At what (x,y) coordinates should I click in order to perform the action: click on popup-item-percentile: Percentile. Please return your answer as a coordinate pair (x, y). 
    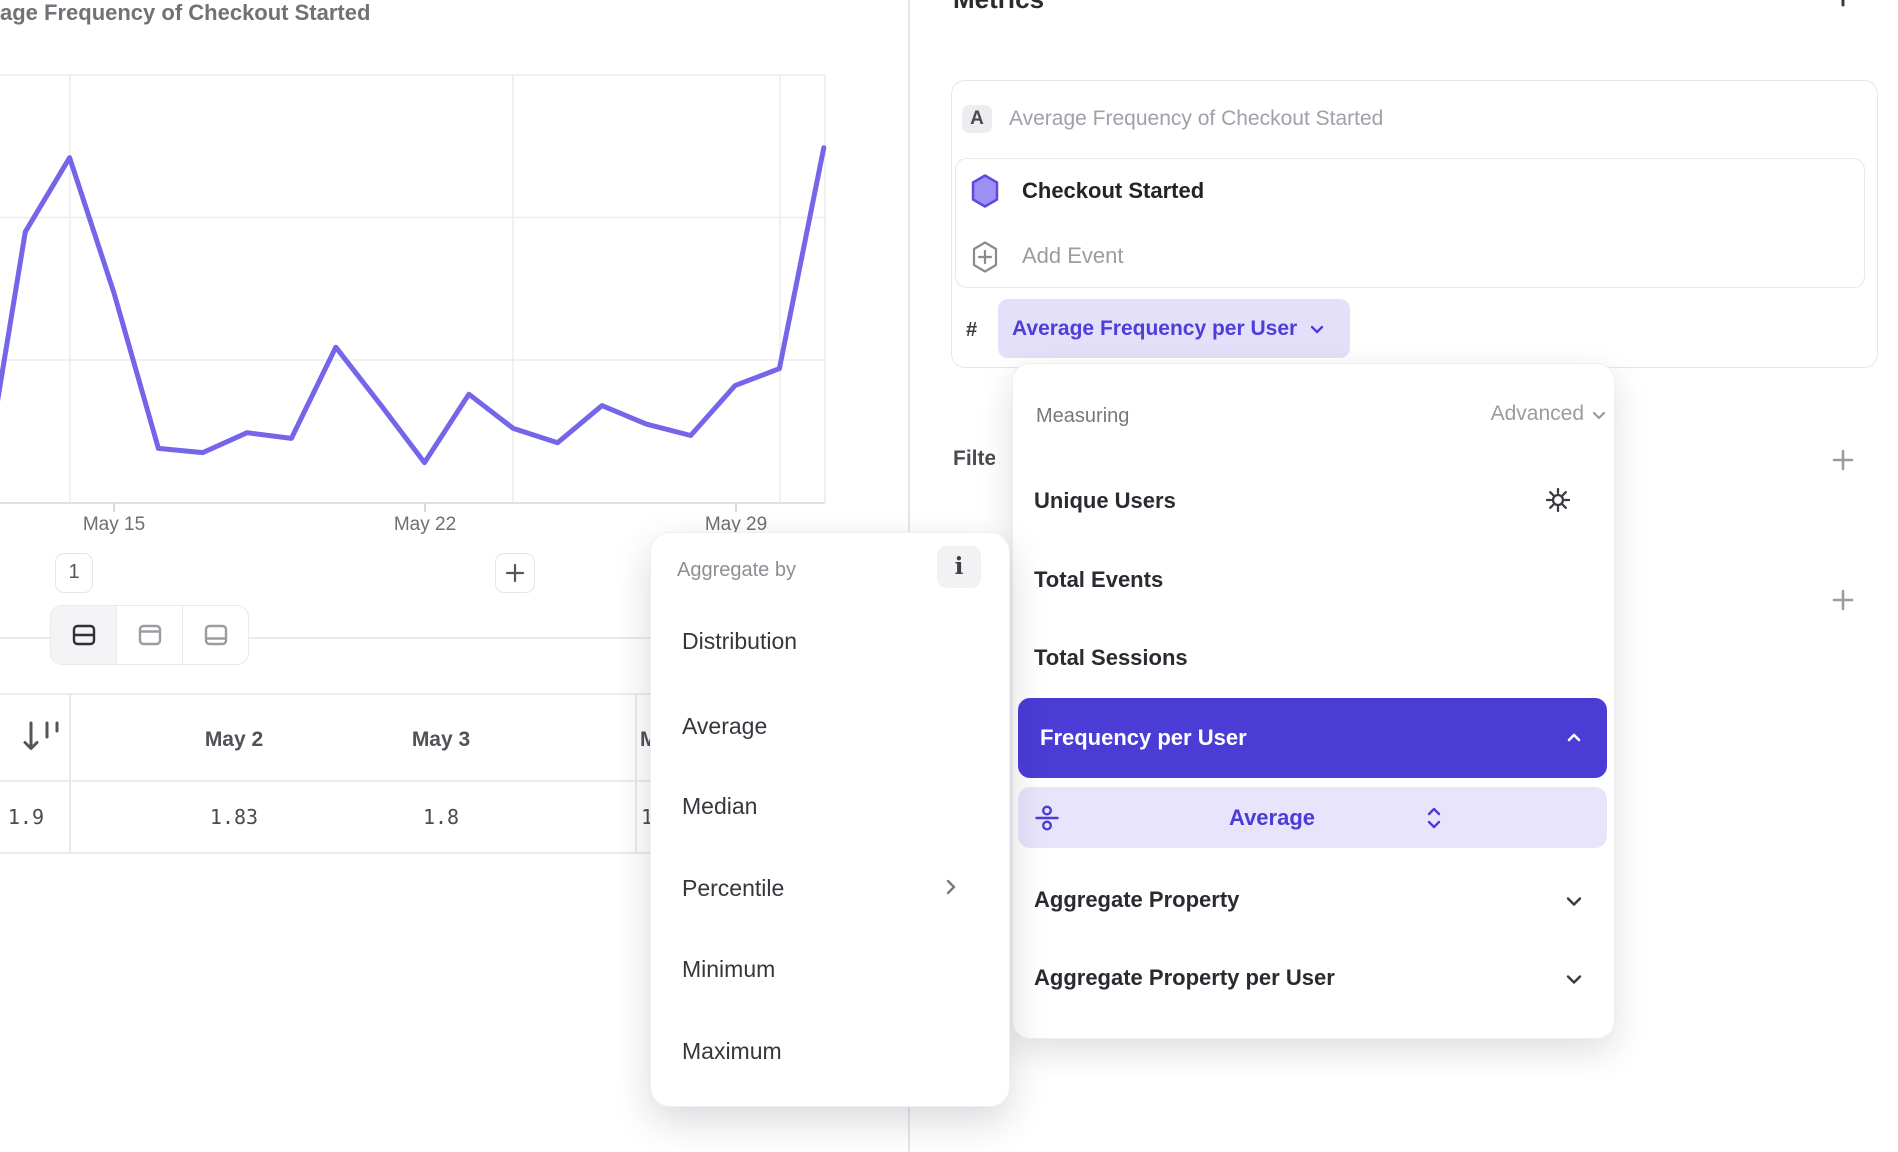
    Looking at the image, I should click on (733, 888).